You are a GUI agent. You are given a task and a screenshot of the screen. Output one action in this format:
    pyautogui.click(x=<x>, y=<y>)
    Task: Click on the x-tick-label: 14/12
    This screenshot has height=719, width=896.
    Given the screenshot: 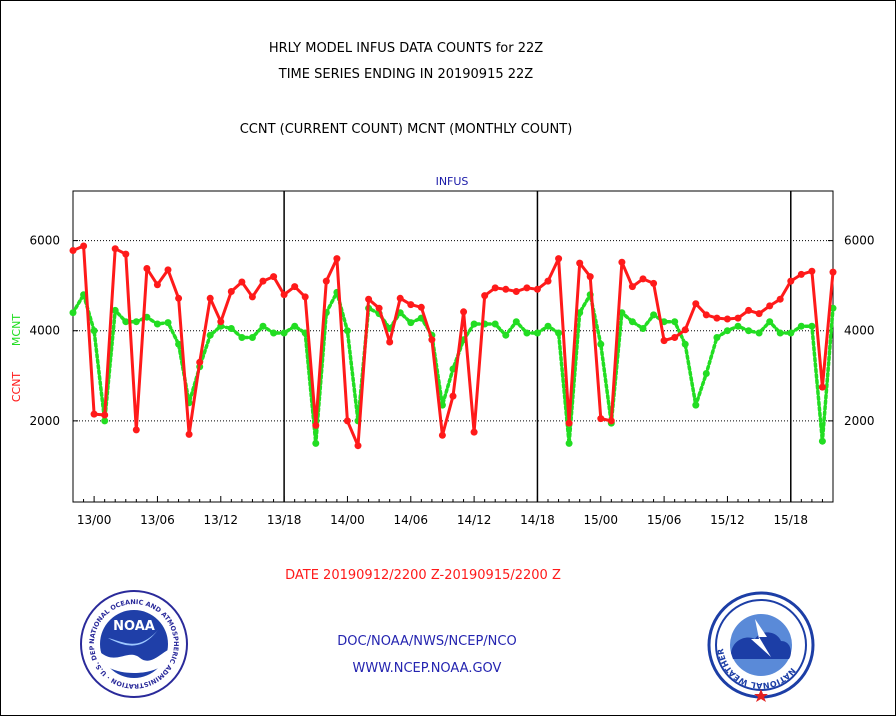 What is the action you would take?
    pyautogui.click(x=474, y=520)
    